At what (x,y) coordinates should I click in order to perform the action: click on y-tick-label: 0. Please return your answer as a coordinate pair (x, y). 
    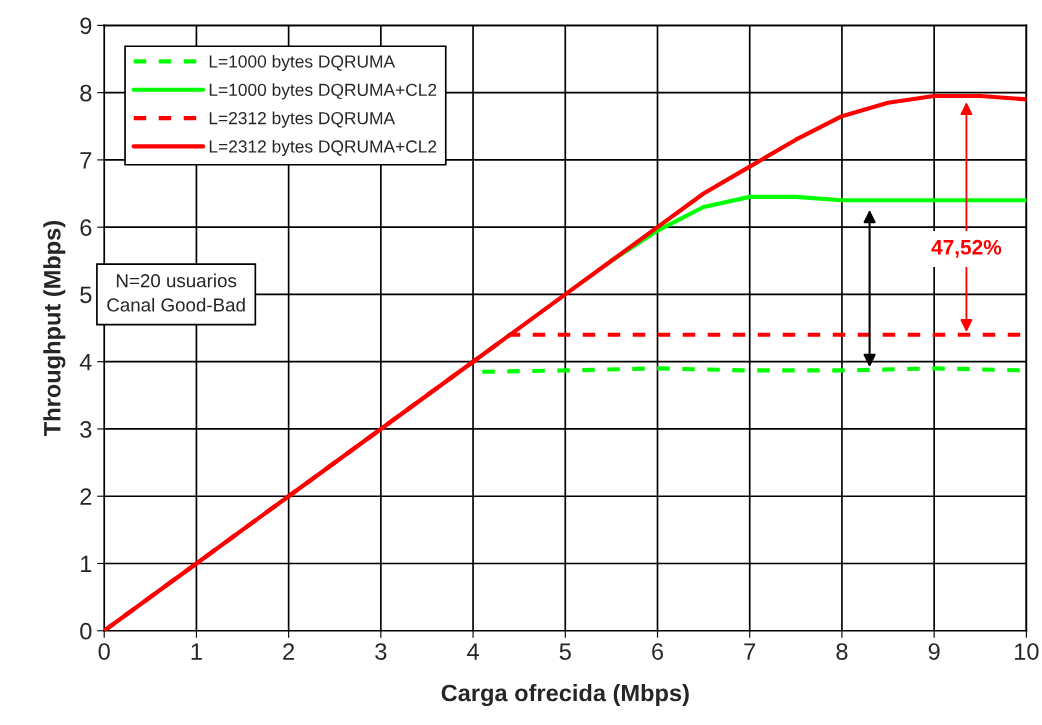
    Looking at the image, I should click on (86, 631).